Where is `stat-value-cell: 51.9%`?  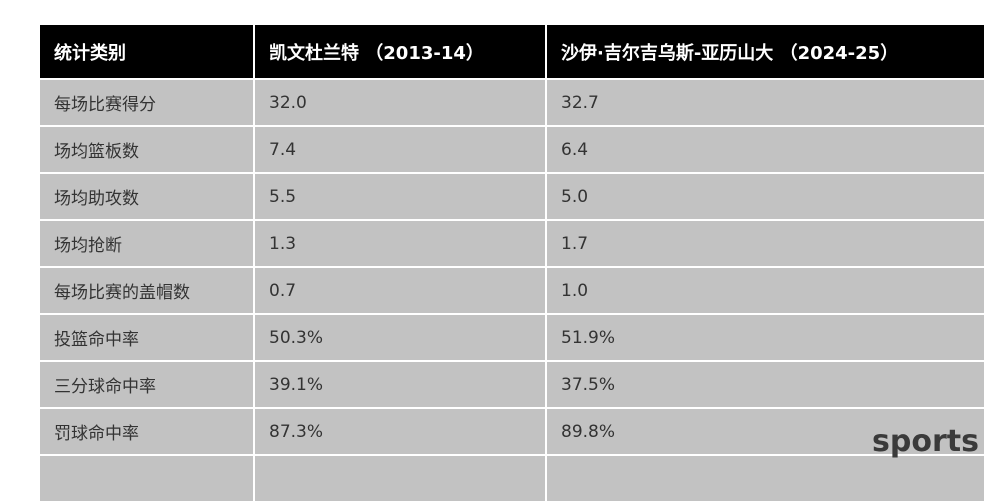
stat-value-cell: 51.9% is located at coordinates (765, 337).